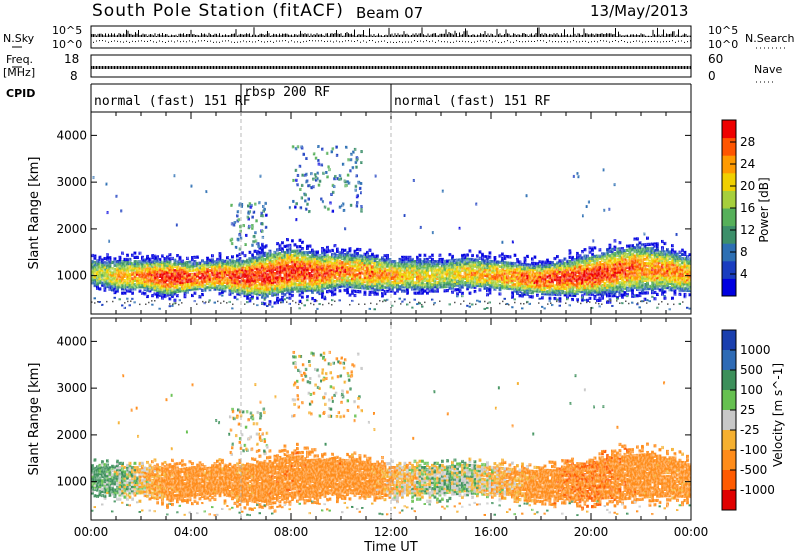 Image resolution: width=800 pixels, height=554 pixels. What do you see at coordinates (19, 59) in the screenshot?
I see `freq-label-line1: Freq.` at bounding box center [19, 59].